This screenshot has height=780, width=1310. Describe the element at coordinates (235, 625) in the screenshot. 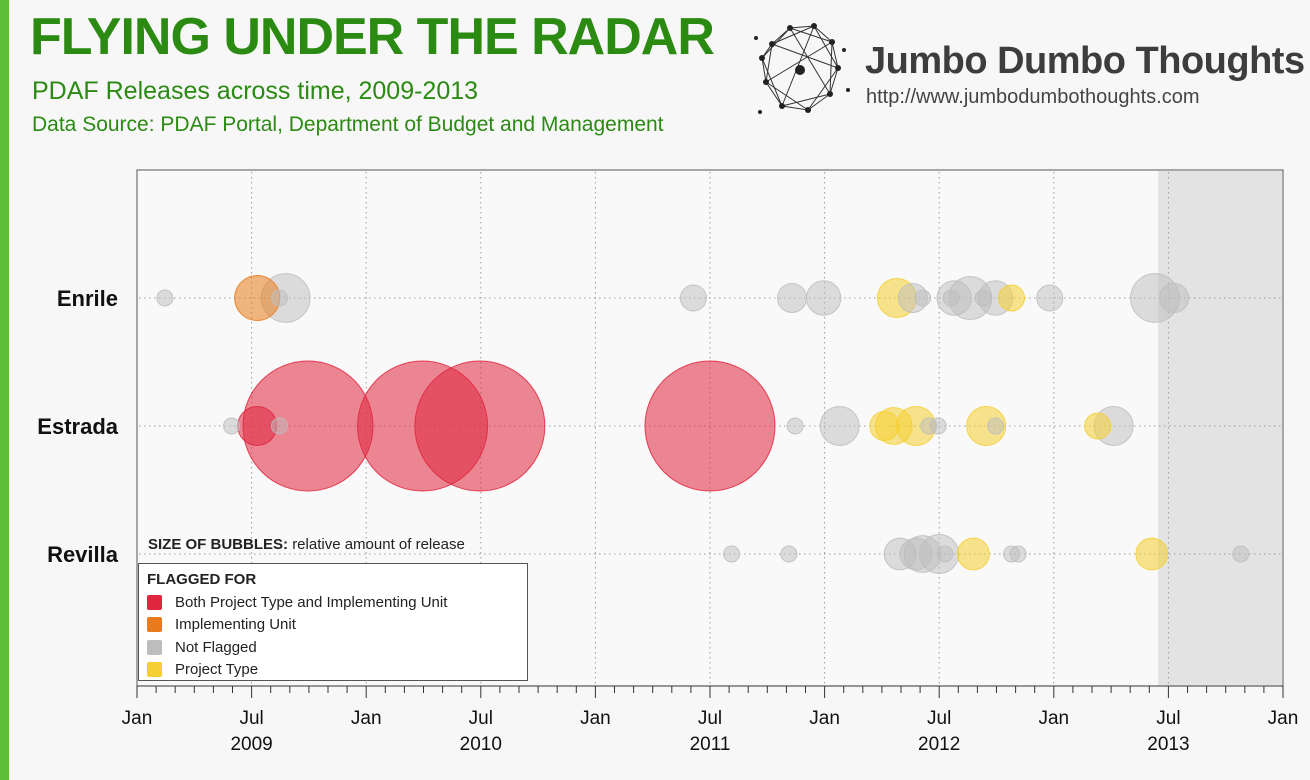

I see `legend-label: Implementing Unit` at that location.